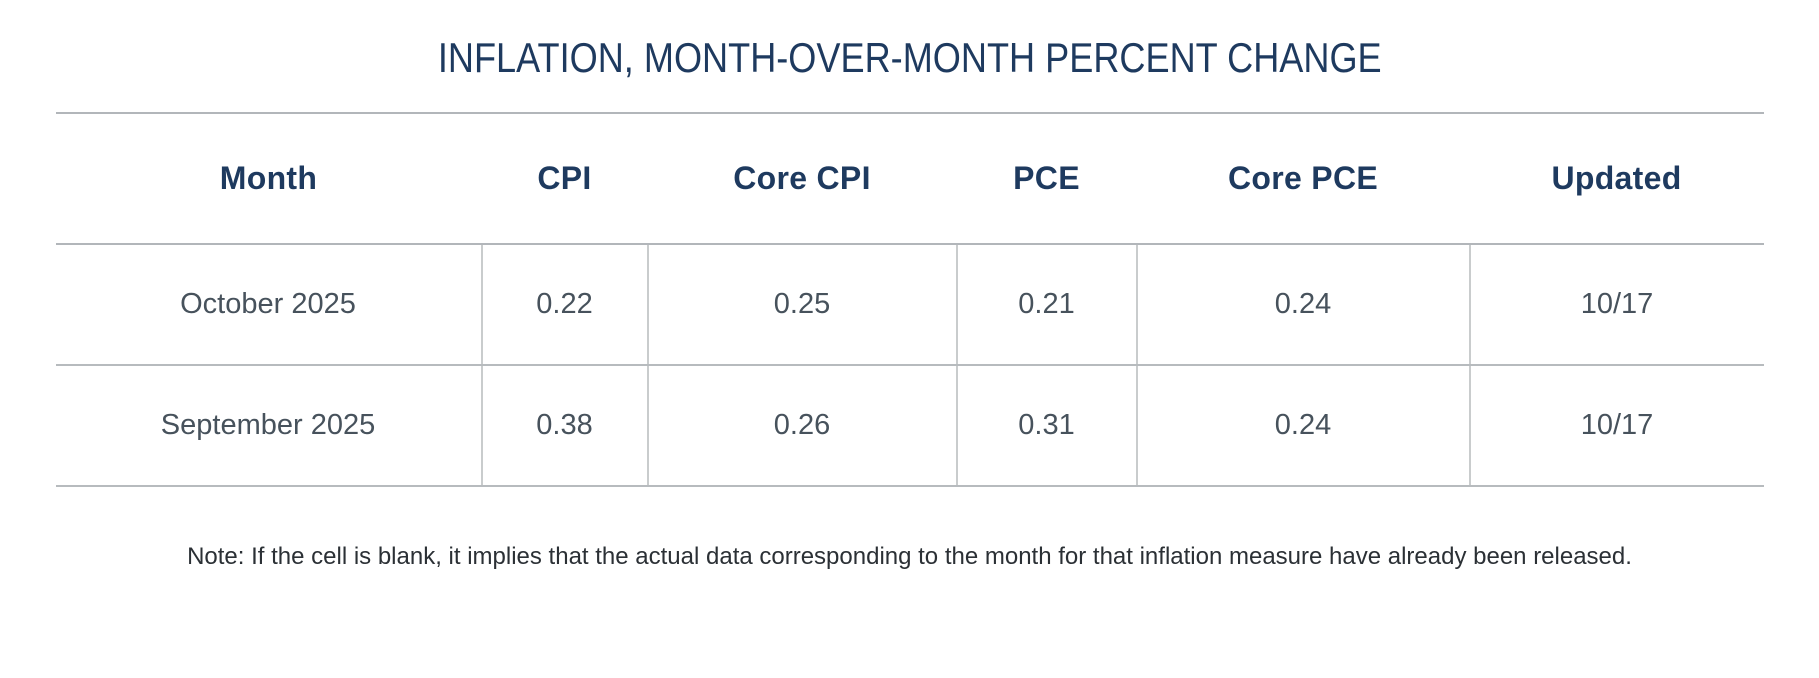  Describe the element at coordinates (801, 426) in the screenshot. I see `cell-core-cpi: 0.26` at that location.